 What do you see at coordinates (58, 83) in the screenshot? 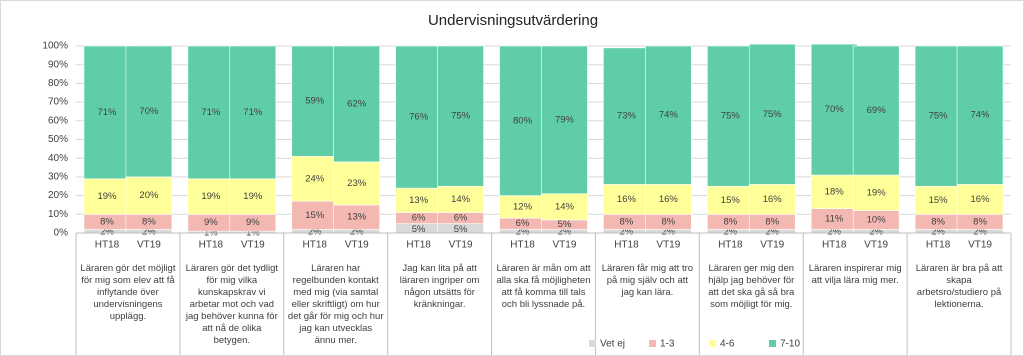
I see `y-tick-label: 80%` at bounding box center [58, 83].